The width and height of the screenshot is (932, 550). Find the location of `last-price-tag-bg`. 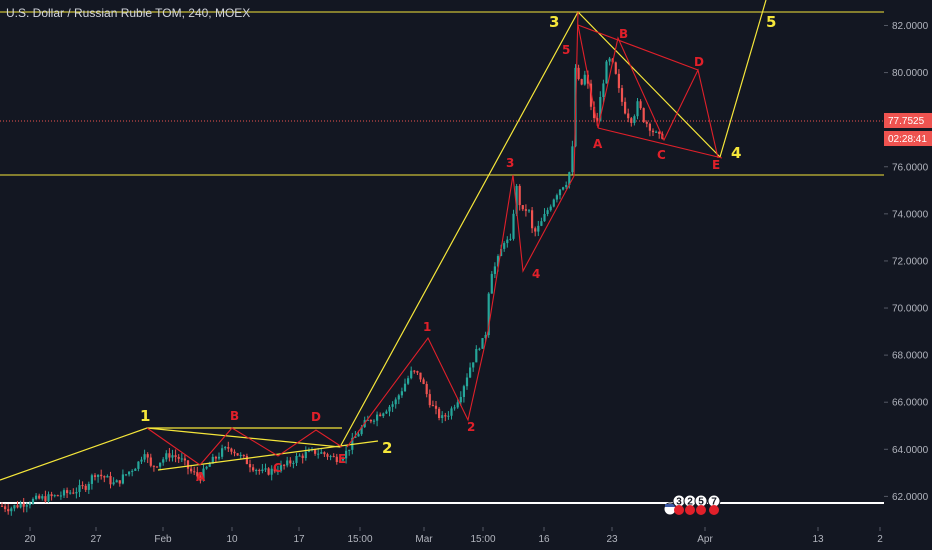

last-price-tag-bg is located at coordinates (908, 120).